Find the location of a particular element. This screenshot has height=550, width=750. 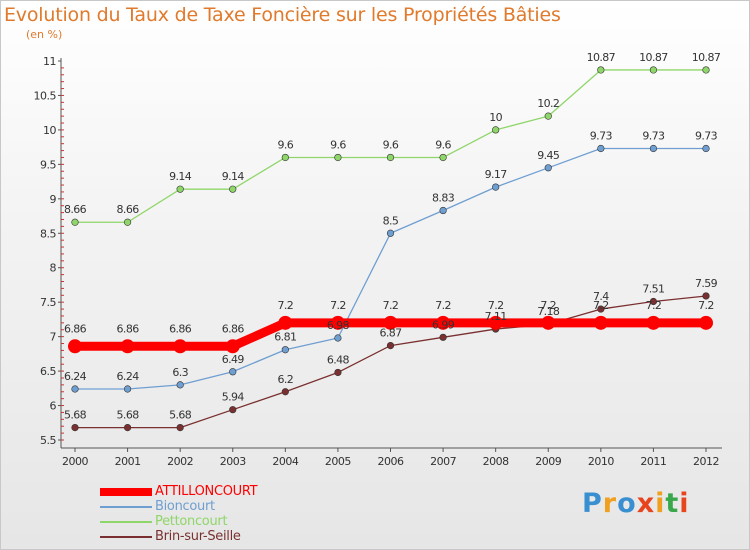

x-tick-label: 2007 is located at coordinates (443, 461).